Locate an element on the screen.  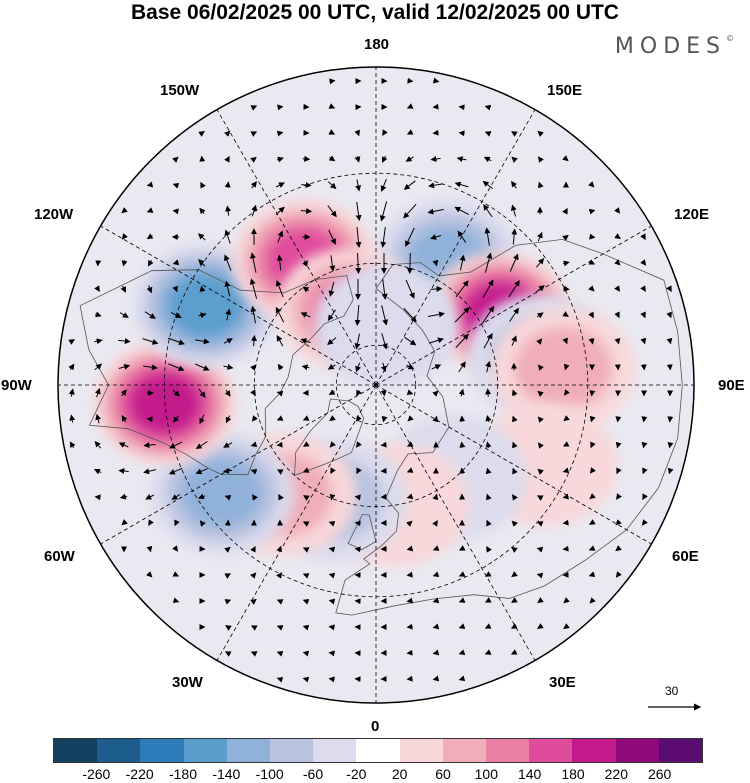
colorbar-tick-label: 100 is located at coordinates (486, 774).